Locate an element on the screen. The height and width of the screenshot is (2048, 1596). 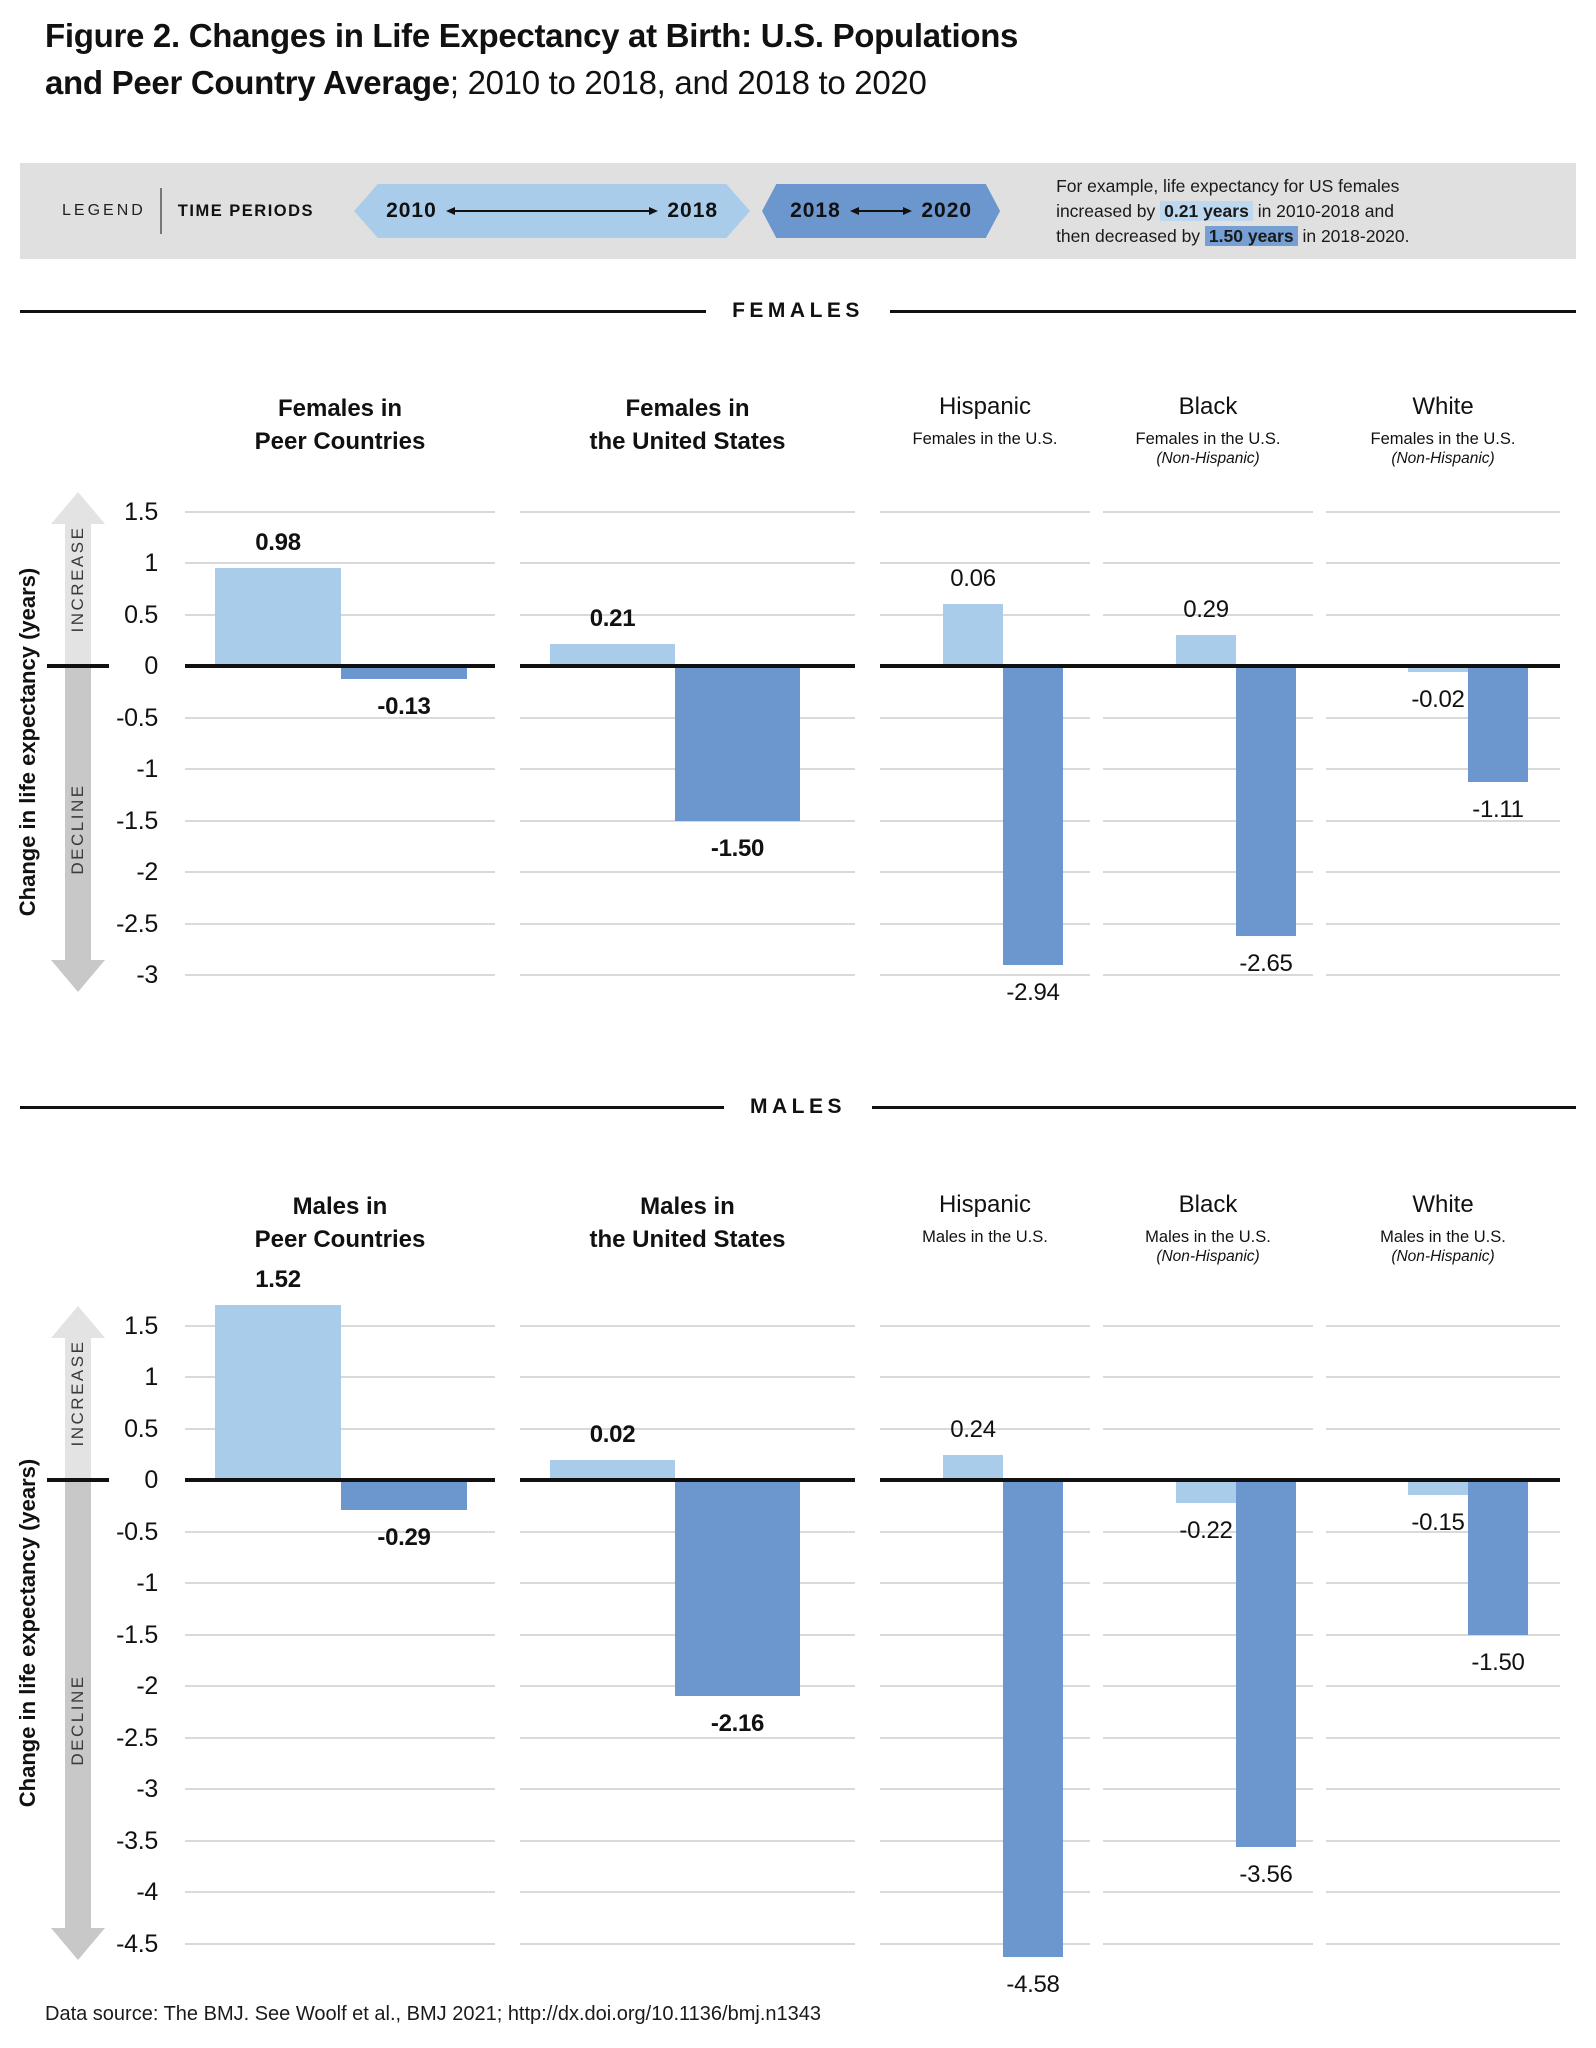
males-section-header: MALES is located at coordinates (798, 1106).